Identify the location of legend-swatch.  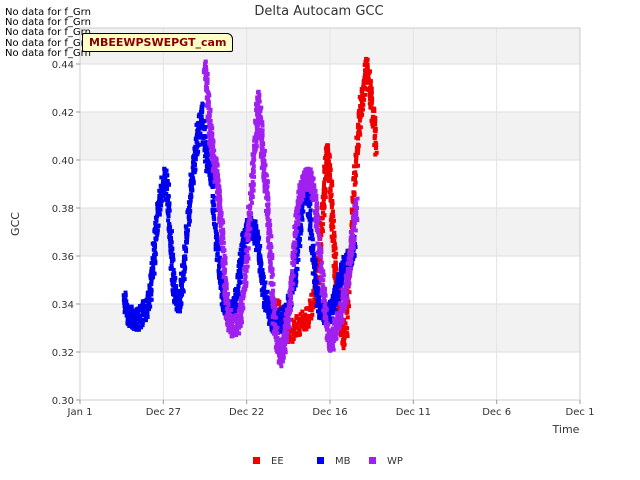
(372, 460).